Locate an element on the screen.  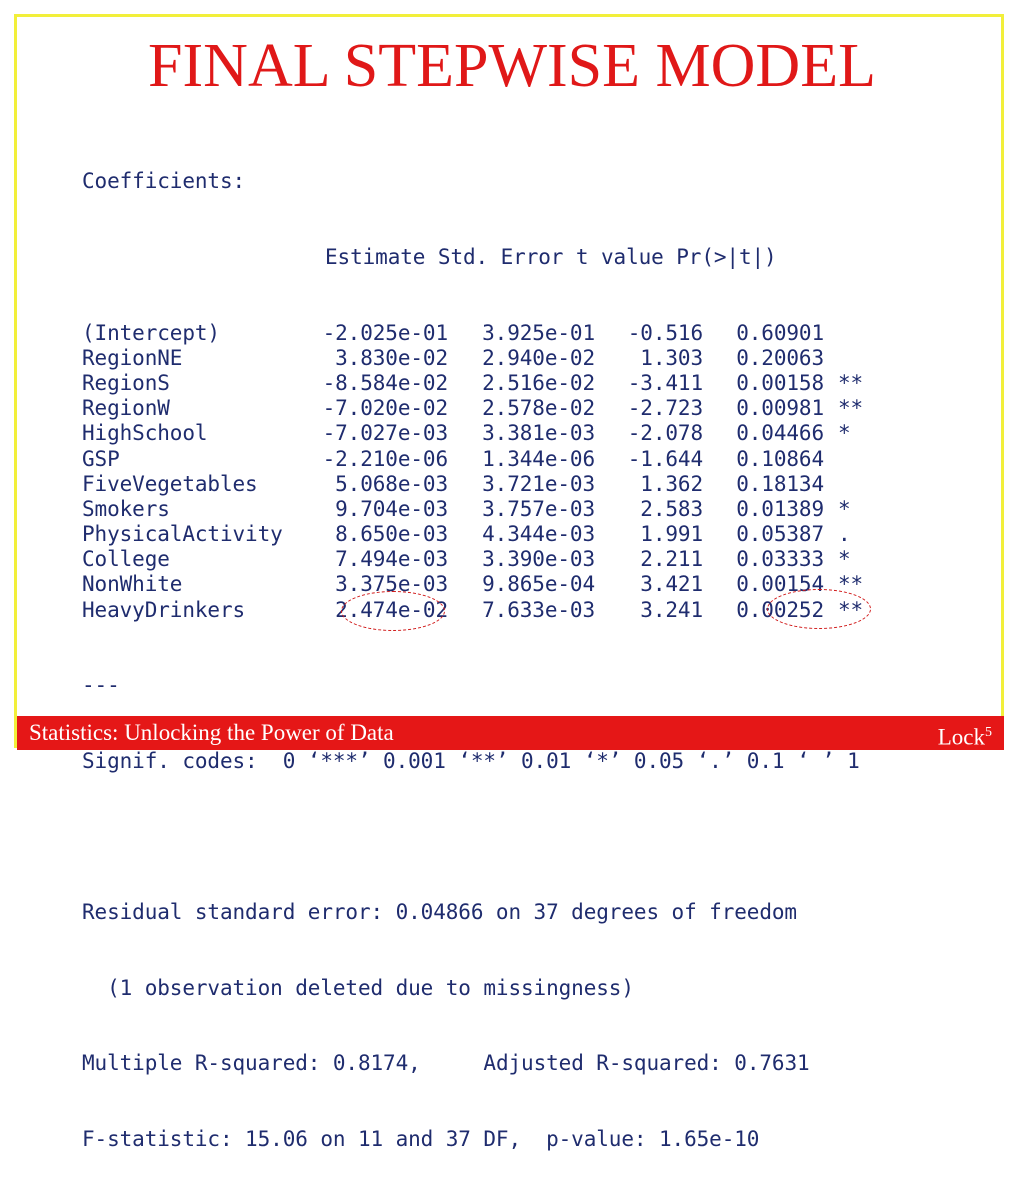
coef-estimate: -7.020e-02 is located at coordinates (385, 408).